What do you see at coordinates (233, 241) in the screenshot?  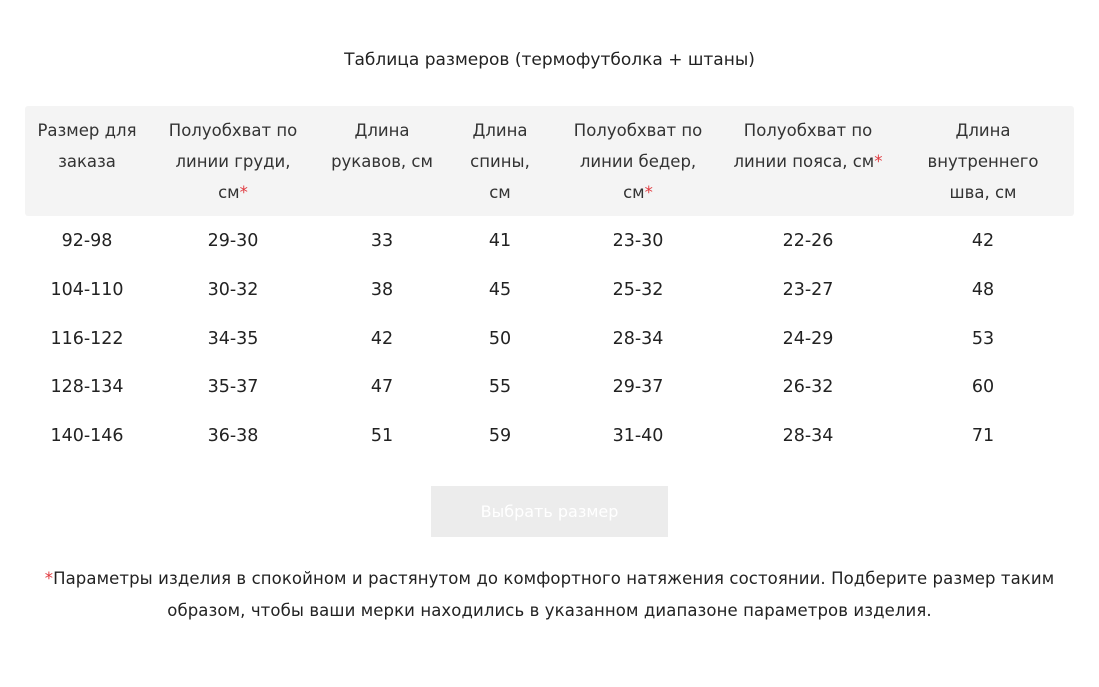 I see `table-cell: 29-30` at bounding box center [233, 241].